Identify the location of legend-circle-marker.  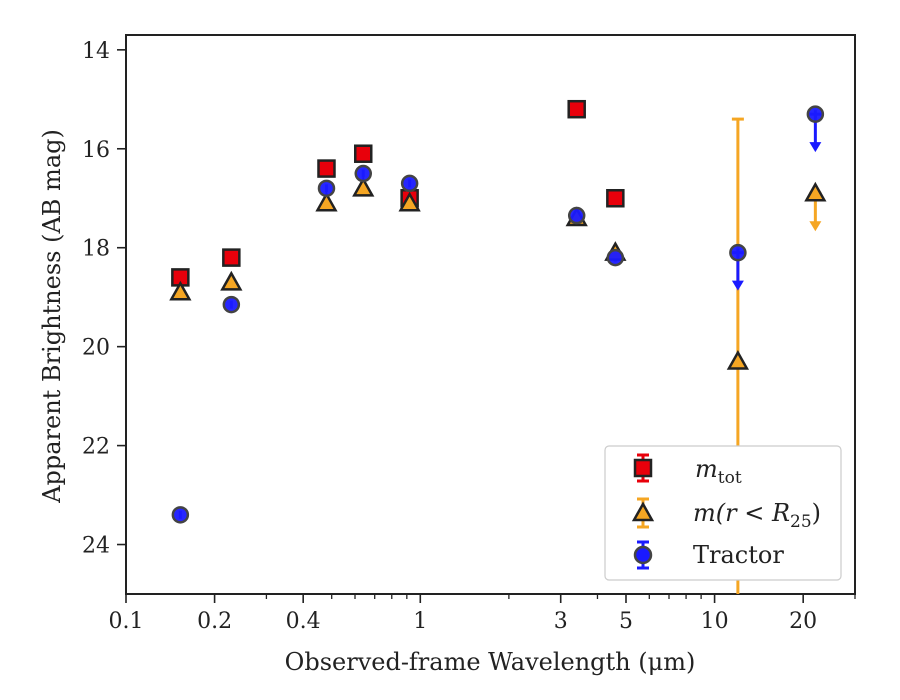
(643, 555).